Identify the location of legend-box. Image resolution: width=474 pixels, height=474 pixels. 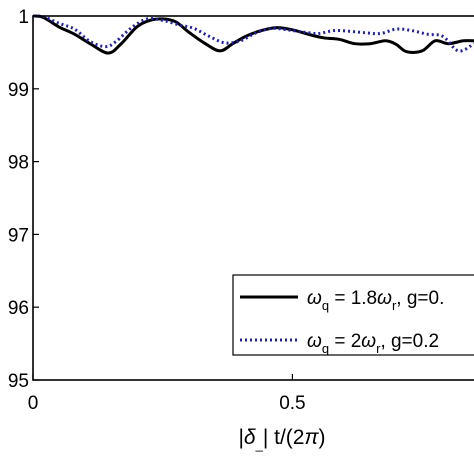
(353, 315).